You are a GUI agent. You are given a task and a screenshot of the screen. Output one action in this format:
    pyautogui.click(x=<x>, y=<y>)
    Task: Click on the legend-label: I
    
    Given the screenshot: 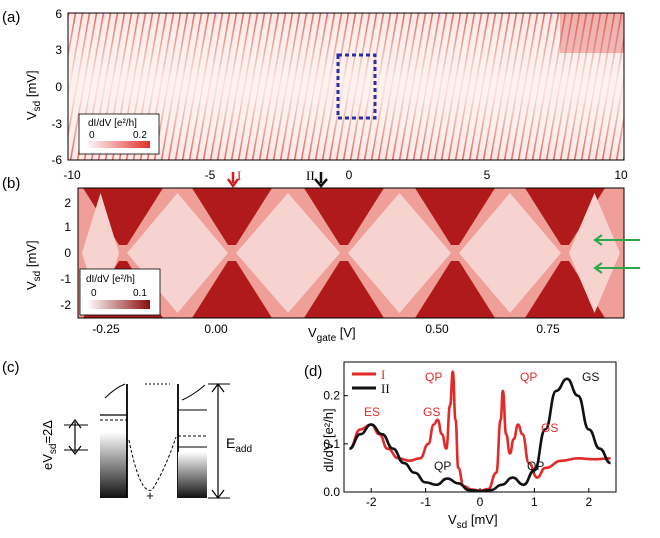 What is the action you would take?
    pyautogui.click(x=383, y=374)
    